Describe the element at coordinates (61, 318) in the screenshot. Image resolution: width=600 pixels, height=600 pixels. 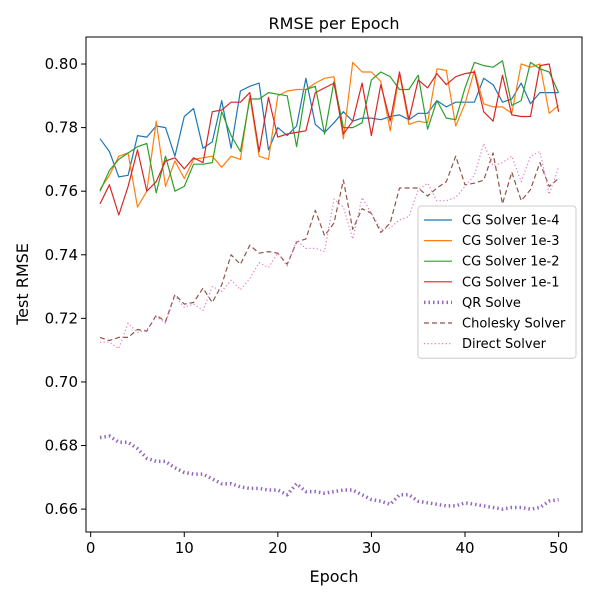
I see `y-tick-label: 0.72` at that location.